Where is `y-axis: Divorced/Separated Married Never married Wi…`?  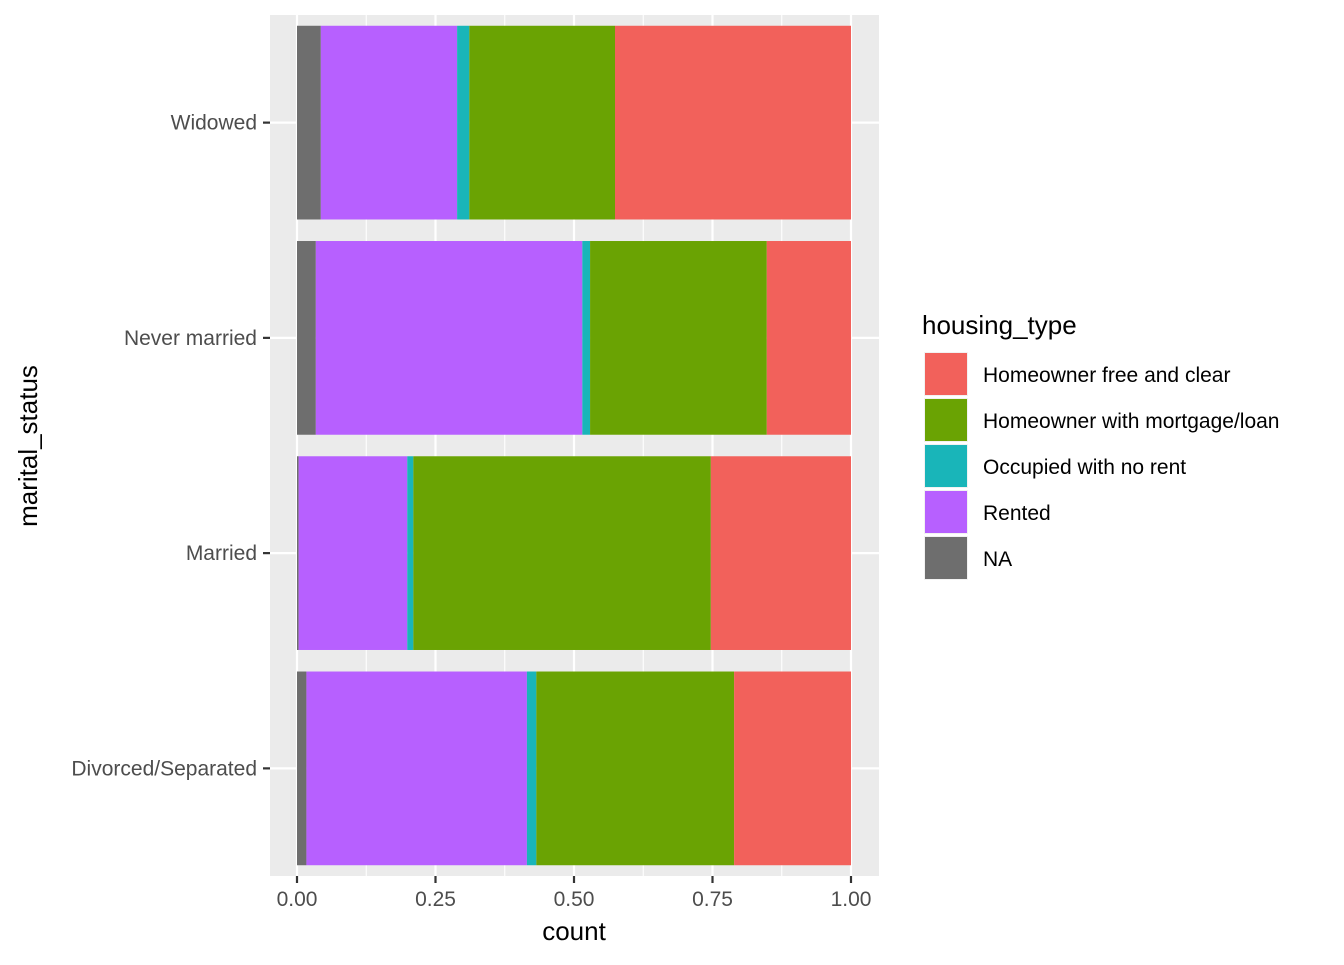 y-axis: Divorced/Separated Married Never married Wi… is located at coordinates (170, 446).